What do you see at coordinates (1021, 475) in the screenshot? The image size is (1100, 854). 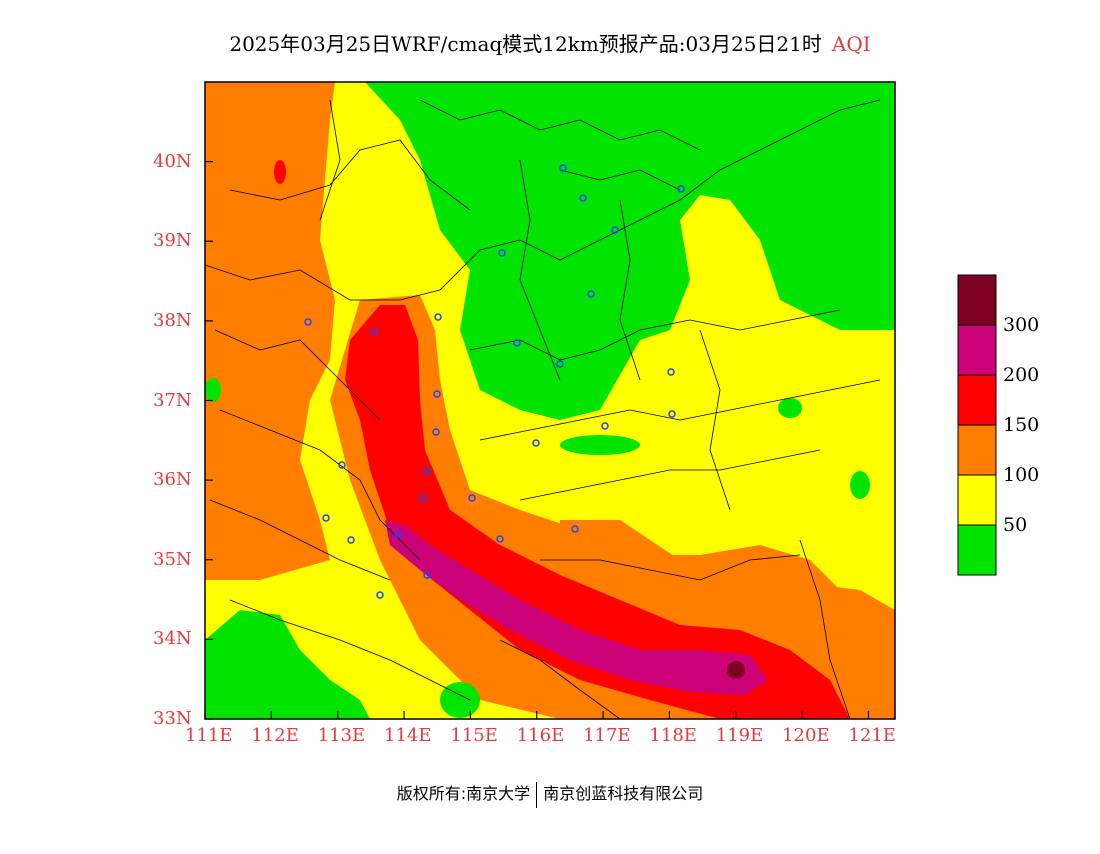 I see `legend-label-100: 100` at bounding box center [1021, 475].